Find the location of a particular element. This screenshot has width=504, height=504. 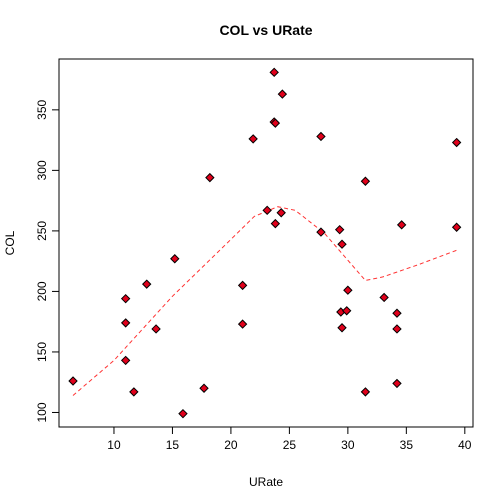

y-tick-label: 250 is located at coordinates (42, 231).